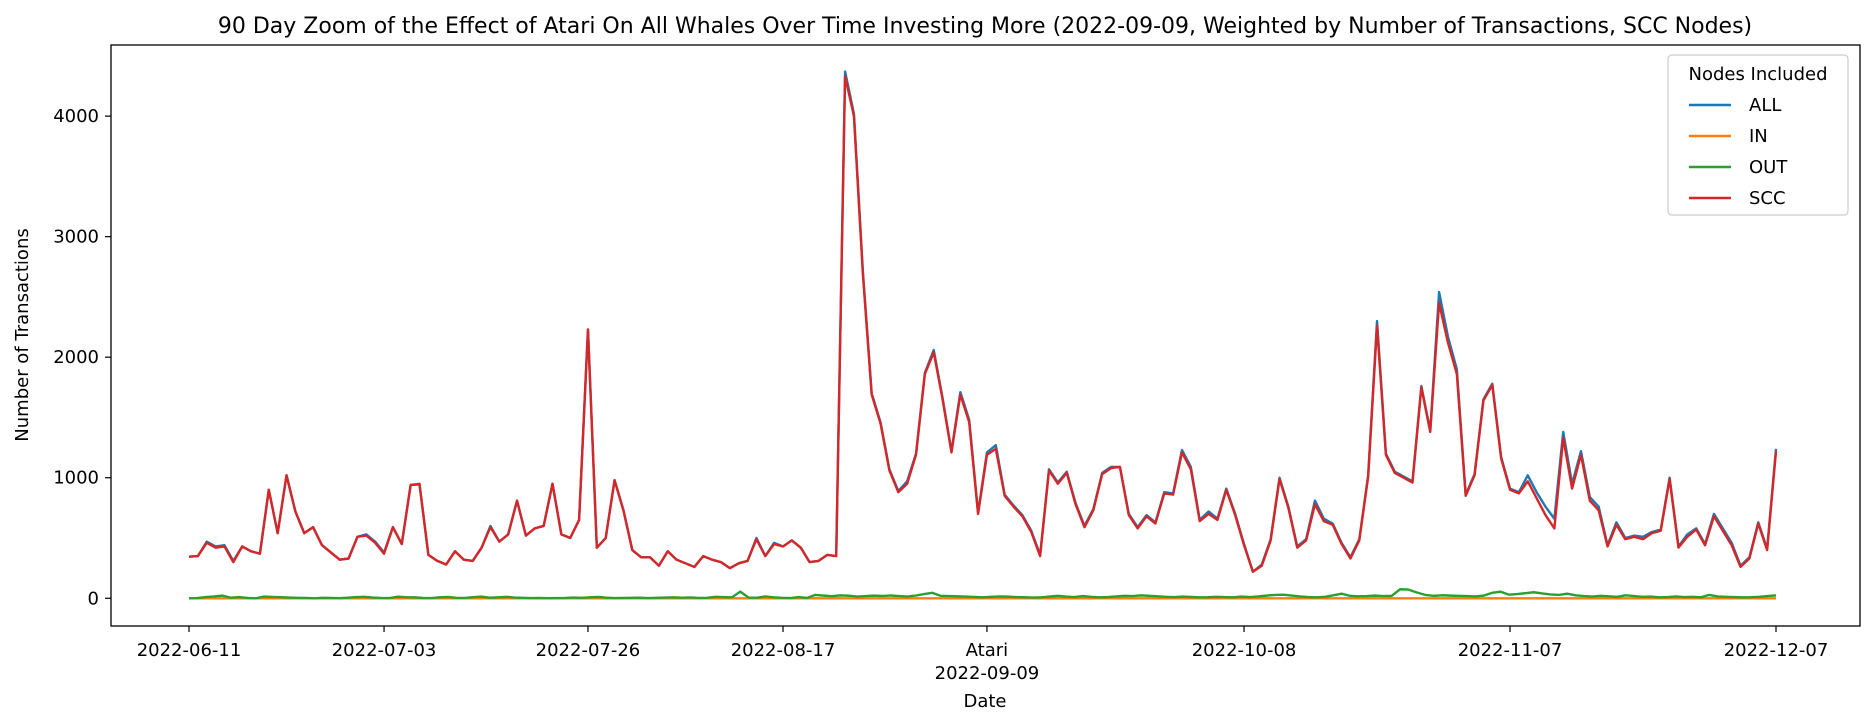  What do you see at coordinates (1765, 105) in the screenshot?
I see `legend-label-all: ALL` at bounding box center [1765, 105].